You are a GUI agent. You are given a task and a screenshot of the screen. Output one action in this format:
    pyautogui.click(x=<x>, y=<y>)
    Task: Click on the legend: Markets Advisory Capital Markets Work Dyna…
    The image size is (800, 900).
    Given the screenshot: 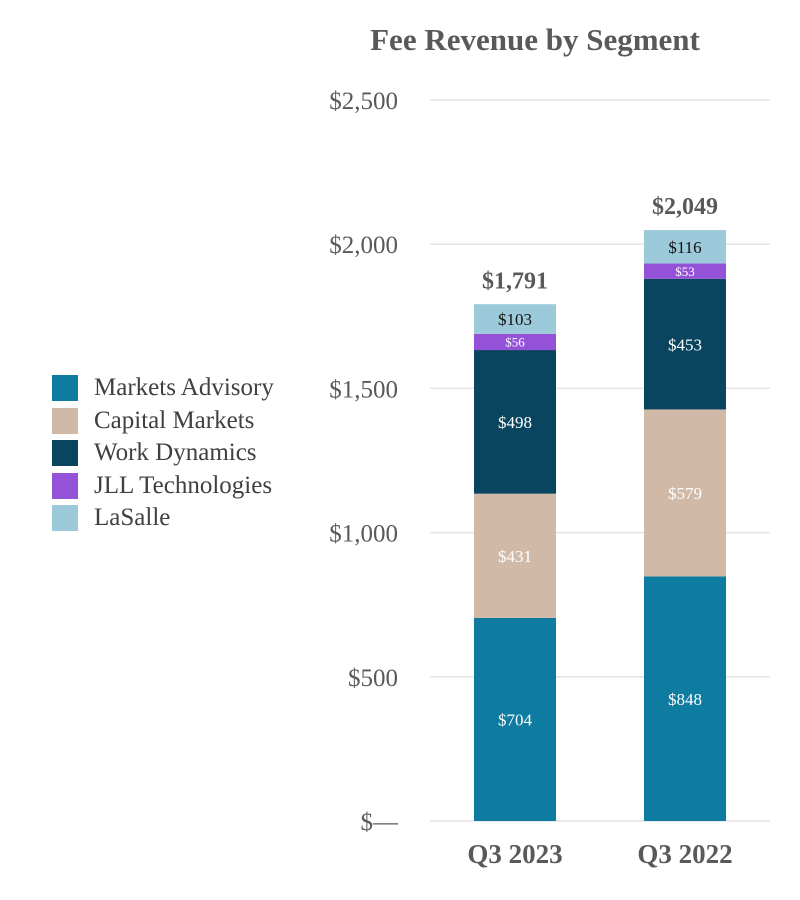 What is the action you would take?
    pyautogui.click(x=163, y=453)
    